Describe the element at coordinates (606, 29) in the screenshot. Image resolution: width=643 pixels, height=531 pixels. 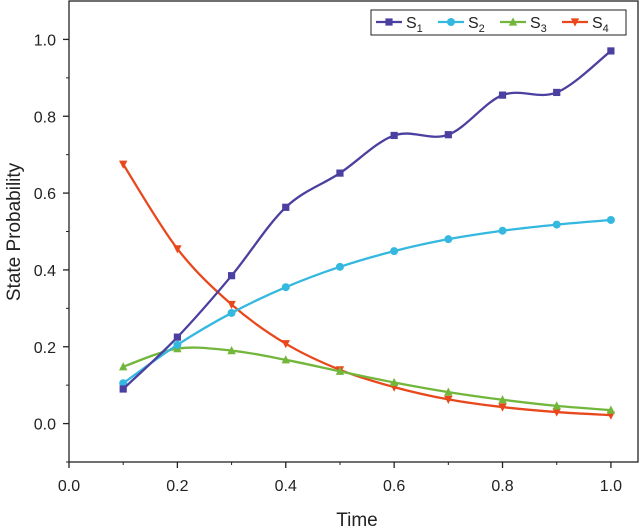
I see `legend-label-subscript: 4` at that location.